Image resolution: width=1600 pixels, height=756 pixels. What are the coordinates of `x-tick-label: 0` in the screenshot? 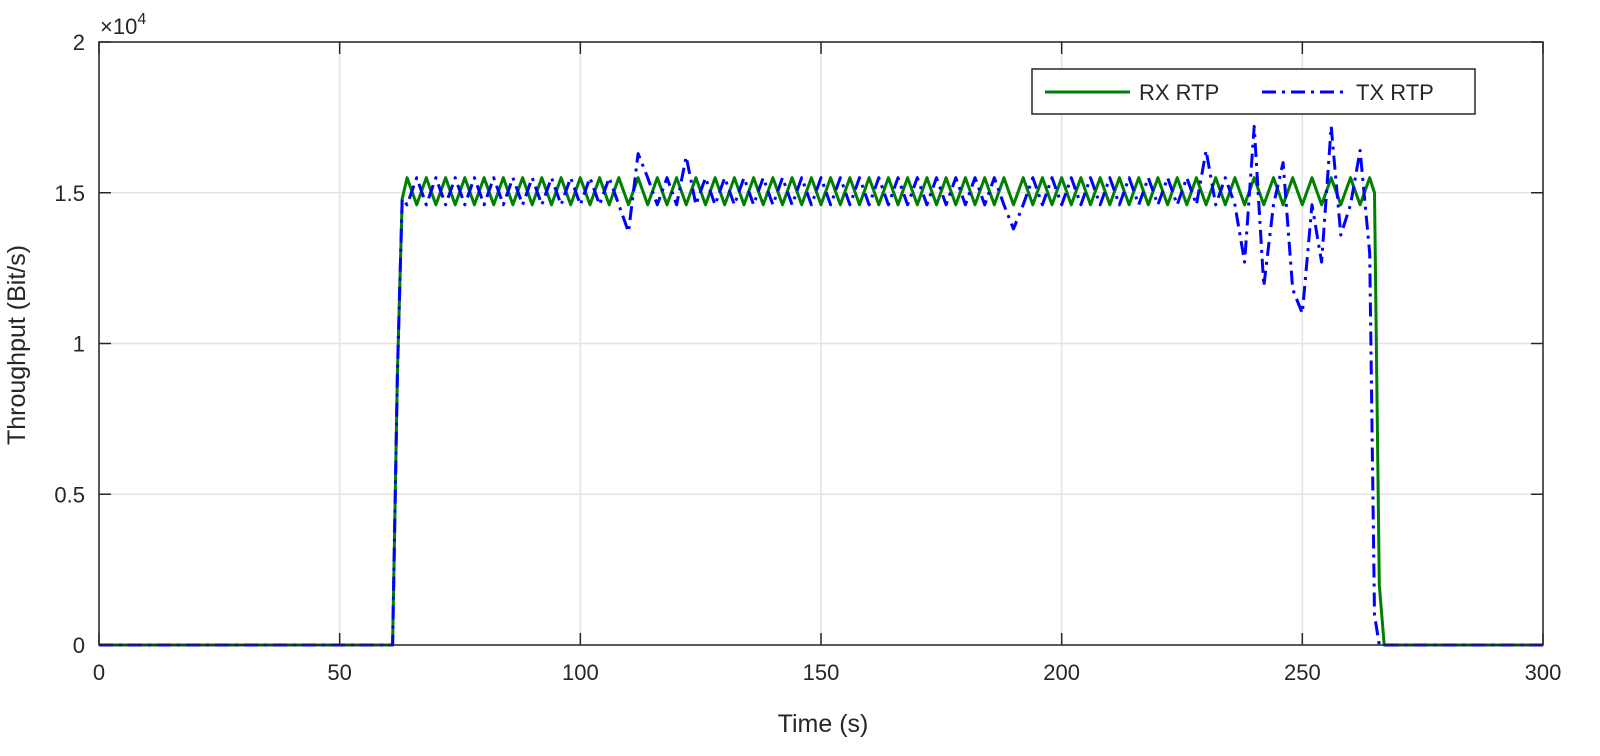 It's located at (99, 672).